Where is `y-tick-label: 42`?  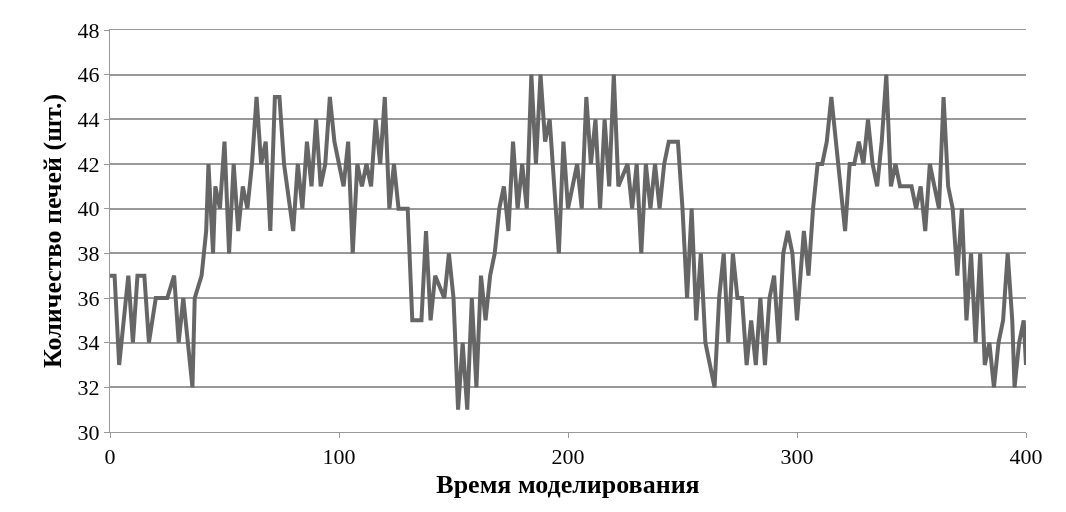 y-tick-label: 42 is located at coordinates (88, 164).